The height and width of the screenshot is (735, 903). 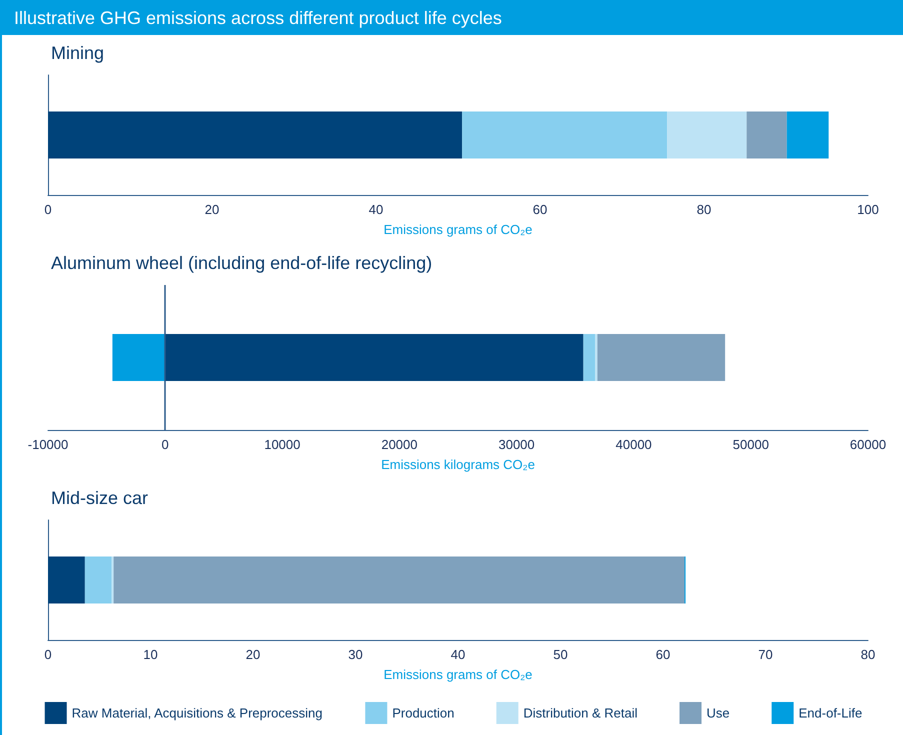 I want to click on x-tick-label: 40000, so click(x=634, y=444).